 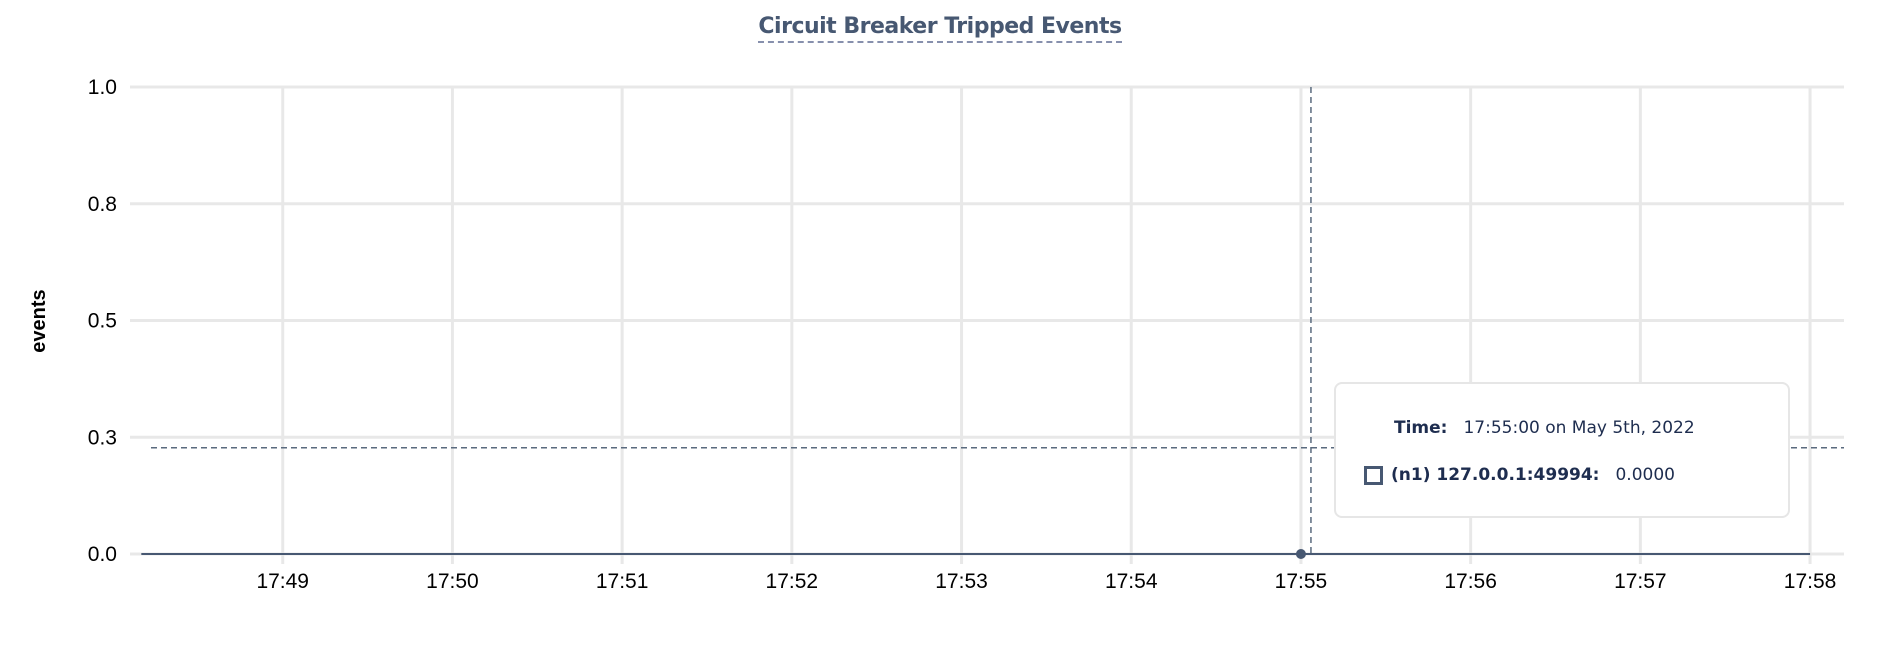 What do you see at coordinates (102, 204) in the screenshot?
I see `y-tick-label: 0.8` at bounding box center [102, 204].